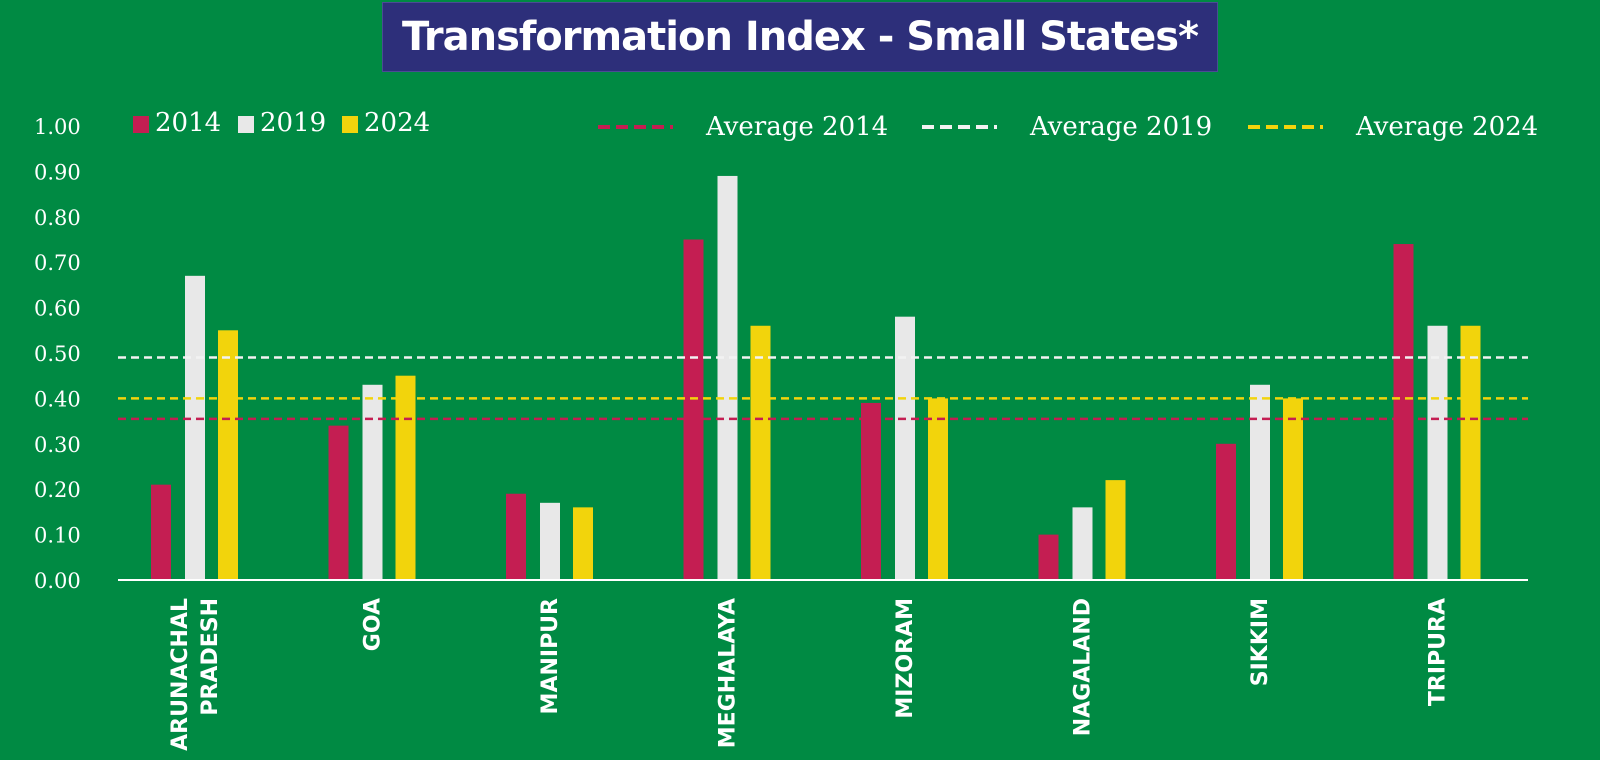 This screenshot has height=760, width=1600. I want to click on bar-2024-nagaland, so click(1115, 530).